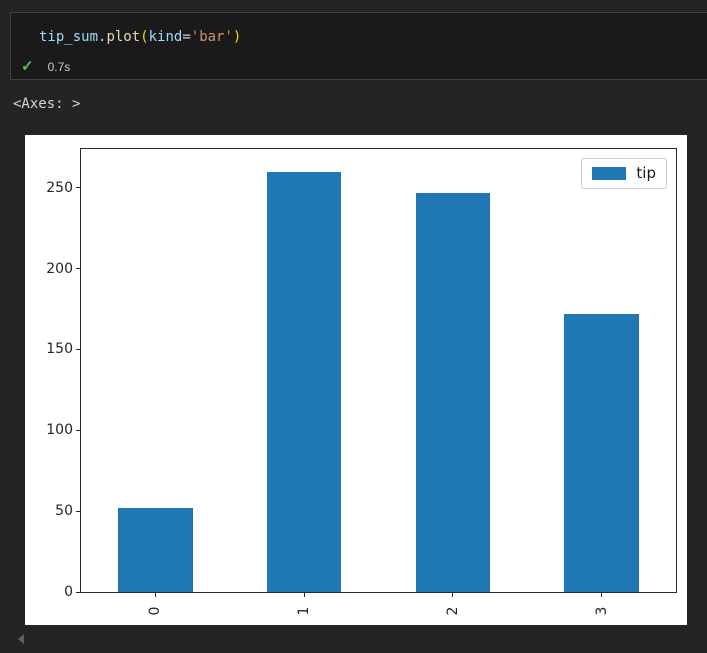 This screenshot has height=653, width=707. Describe the element at coordinates (59, 268) in the screenshot. I see `y-tick-label: 200` at that location.